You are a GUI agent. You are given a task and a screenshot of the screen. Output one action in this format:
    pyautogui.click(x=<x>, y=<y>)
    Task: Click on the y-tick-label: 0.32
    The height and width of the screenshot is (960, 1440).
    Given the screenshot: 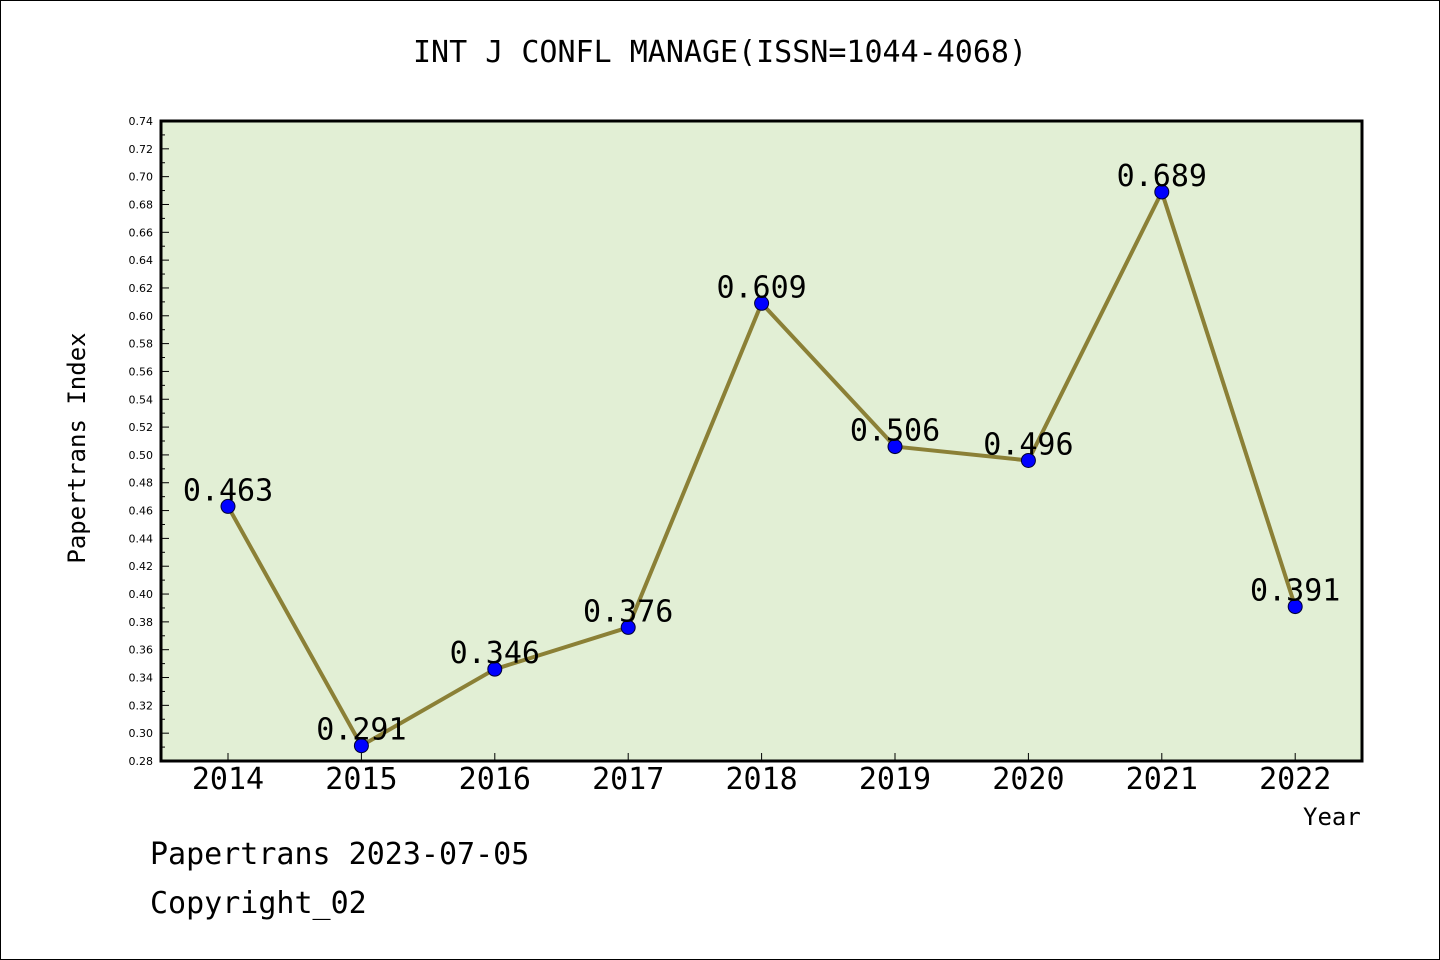 What is the action you would take?
    pyautogui.click(x=141, y=705)
    